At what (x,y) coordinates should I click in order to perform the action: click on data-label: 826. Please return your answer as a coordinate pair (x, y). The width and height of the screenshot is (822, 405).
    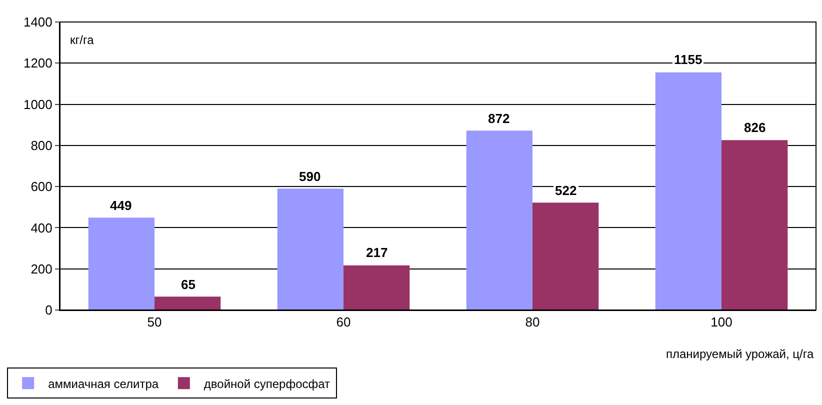
    Looking at the image, I should click on (755, 127).